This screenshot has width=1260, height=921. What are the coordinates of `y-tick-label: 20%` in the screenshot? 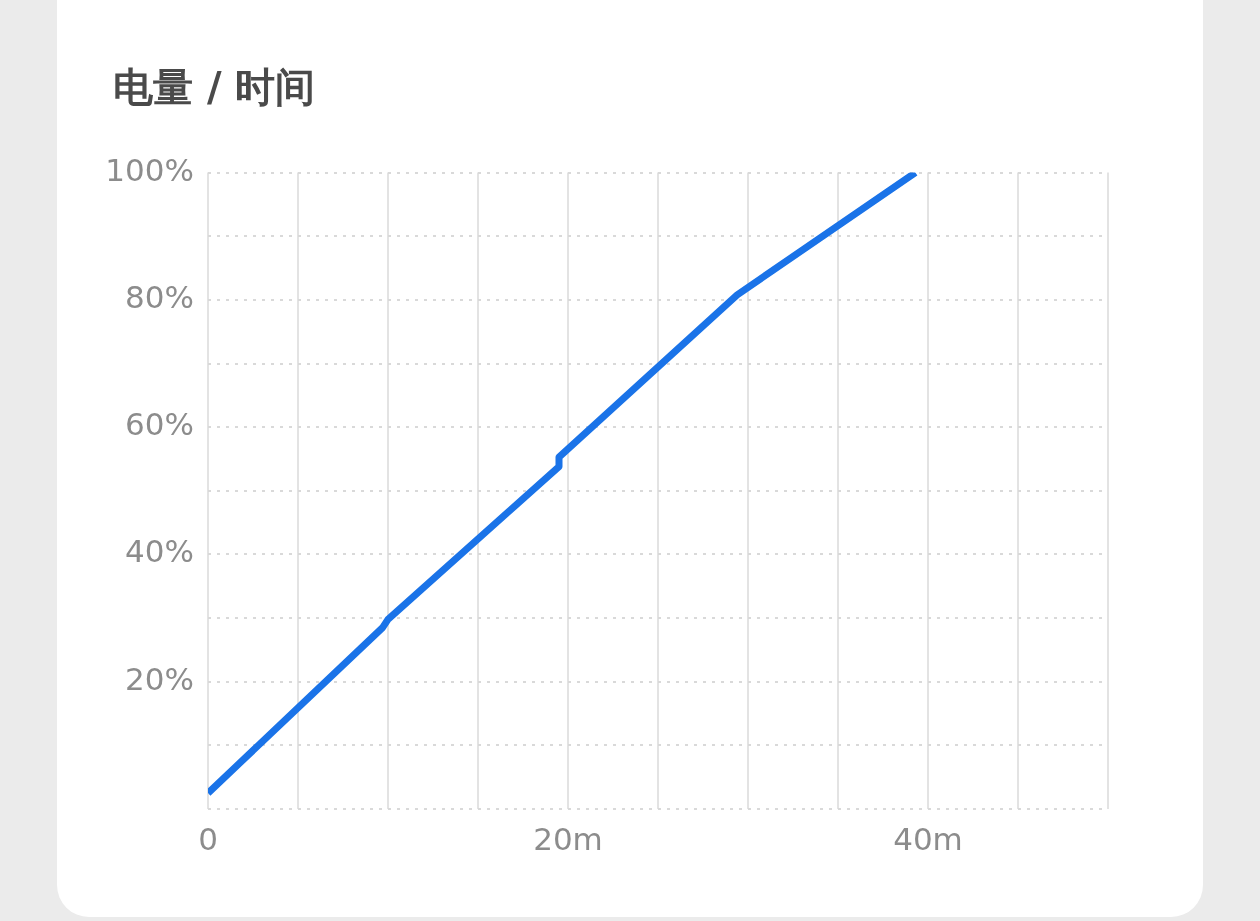 It's located at (159, 678).